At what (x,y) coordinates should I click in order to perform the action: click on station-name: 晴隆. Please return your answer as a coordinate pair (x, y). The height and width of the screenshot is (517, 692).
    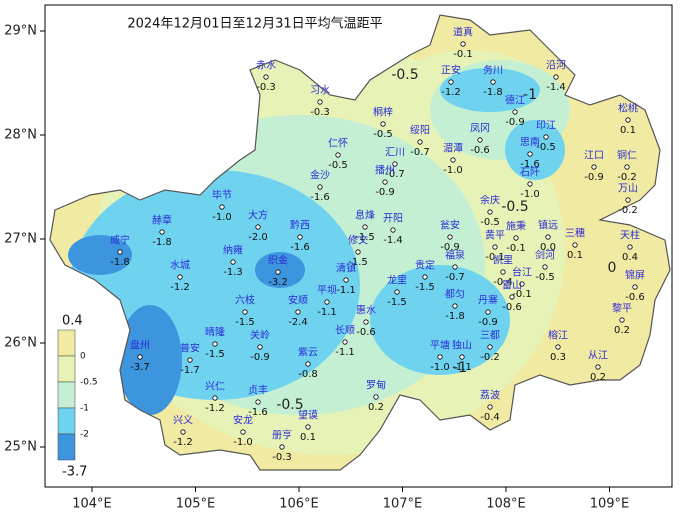
    Looking at the image, I should click on (215, 332).